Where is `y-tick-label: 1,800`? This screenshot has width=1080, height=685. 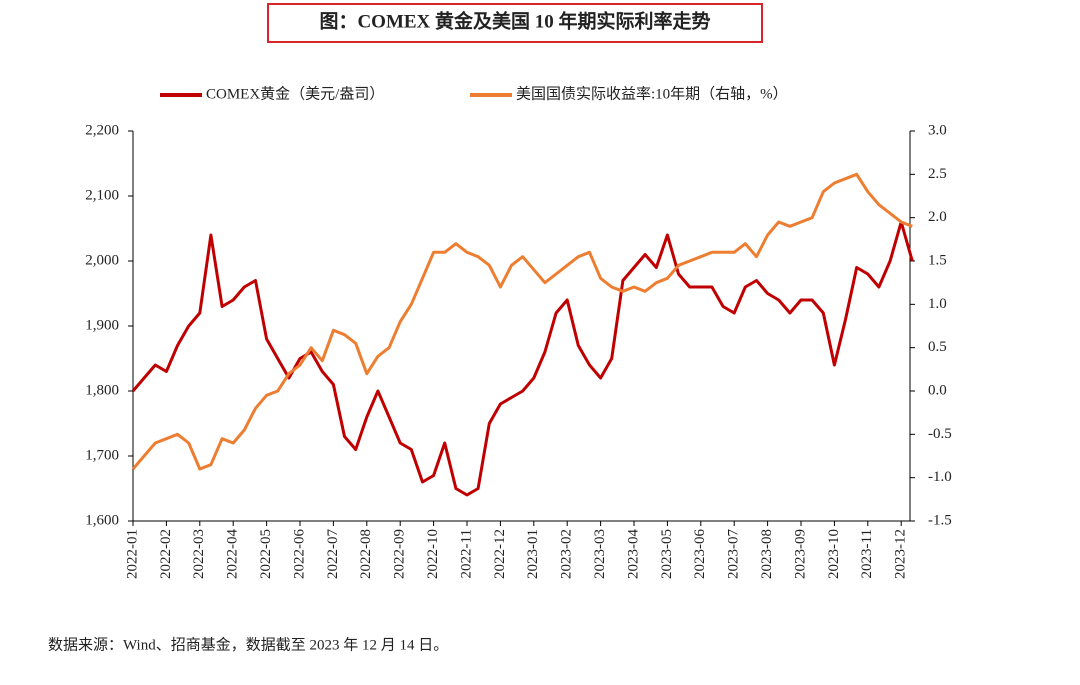
y-tick-label: 1,800 is located at coordinates (102, 390).